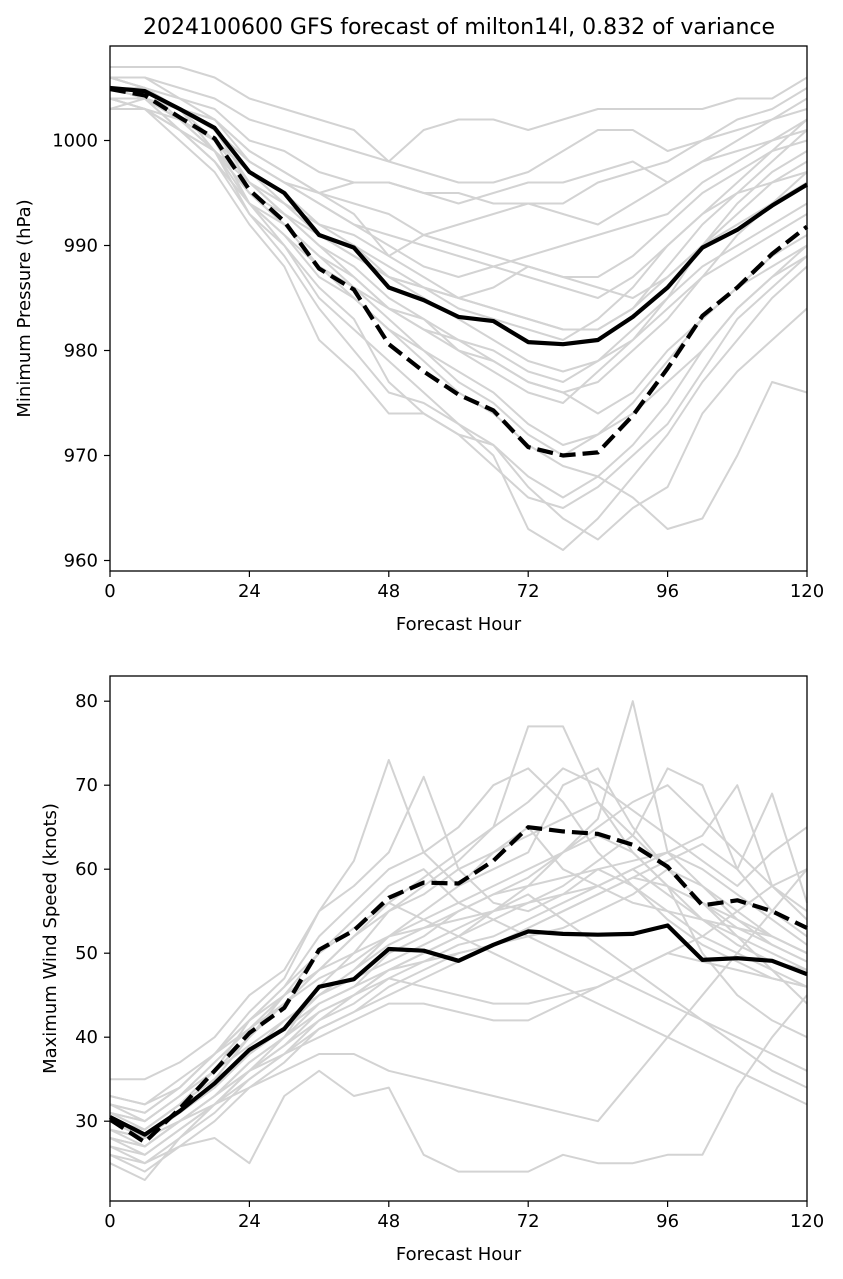 Image resolution: width=843 pixels, height=1279 pixels. What do you see at coordinates (459, 1254) in the screenshot?
I see `wind-x-axis-label: Forecast Hour` at bounding box center [459, 1254].